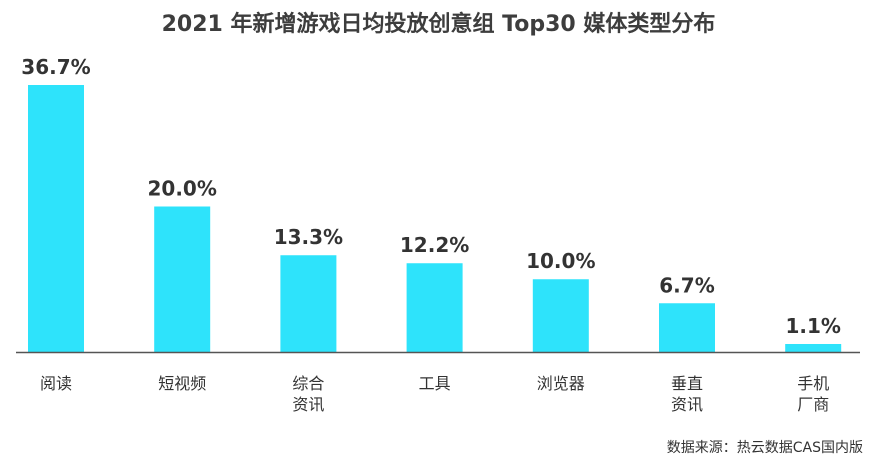 The image size is (877, 475). I want to click on chart-title: 2021 年新增游戏日均投放创意组 Top30 媒体类型分布, so click(438, 24).